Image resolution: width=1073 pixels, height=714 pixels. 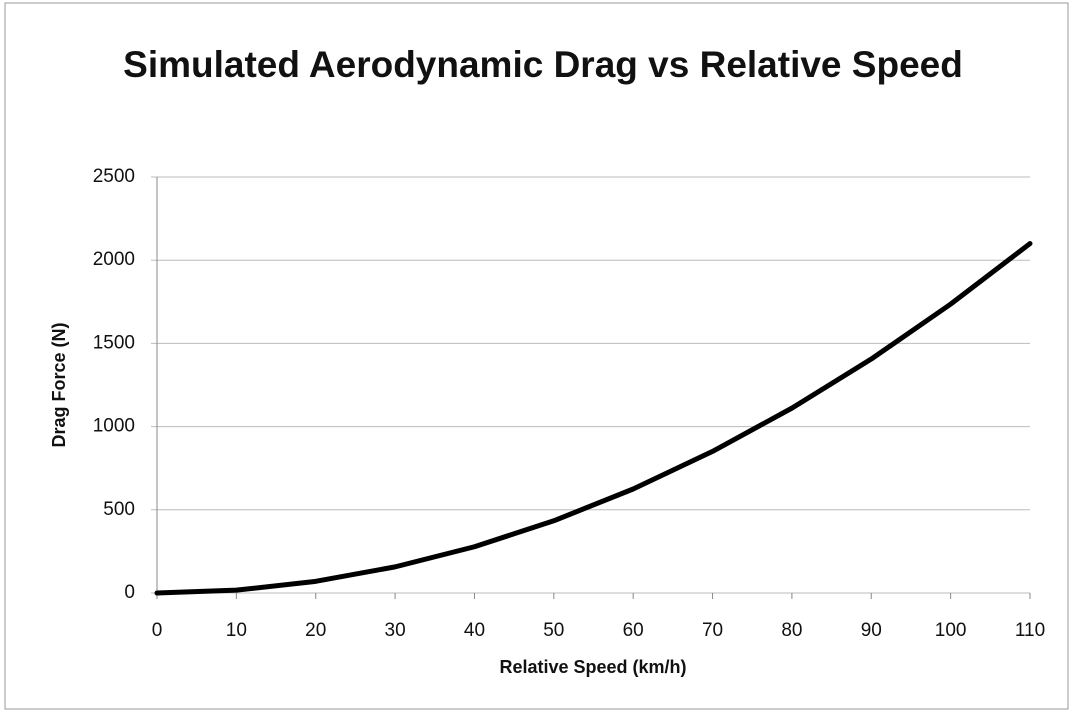 What do you see at coordinates (315, 630) in the screenshot?
I see `x-tick-label: 20` at bounding box center [315, 630].